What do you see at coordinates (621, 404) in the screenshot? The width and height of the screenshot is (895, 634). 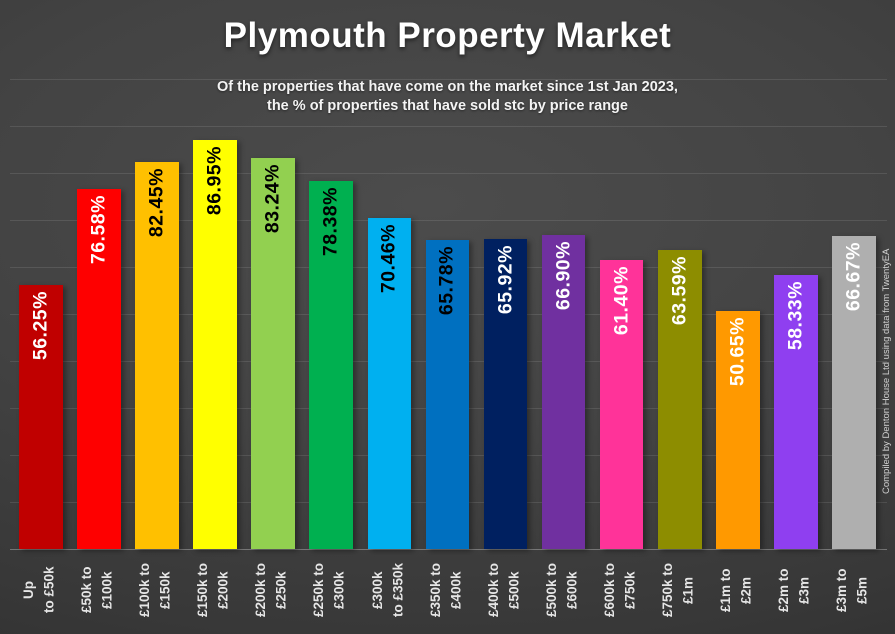 I see `bar-11: 61.40%` at bounding box center [621, 404].